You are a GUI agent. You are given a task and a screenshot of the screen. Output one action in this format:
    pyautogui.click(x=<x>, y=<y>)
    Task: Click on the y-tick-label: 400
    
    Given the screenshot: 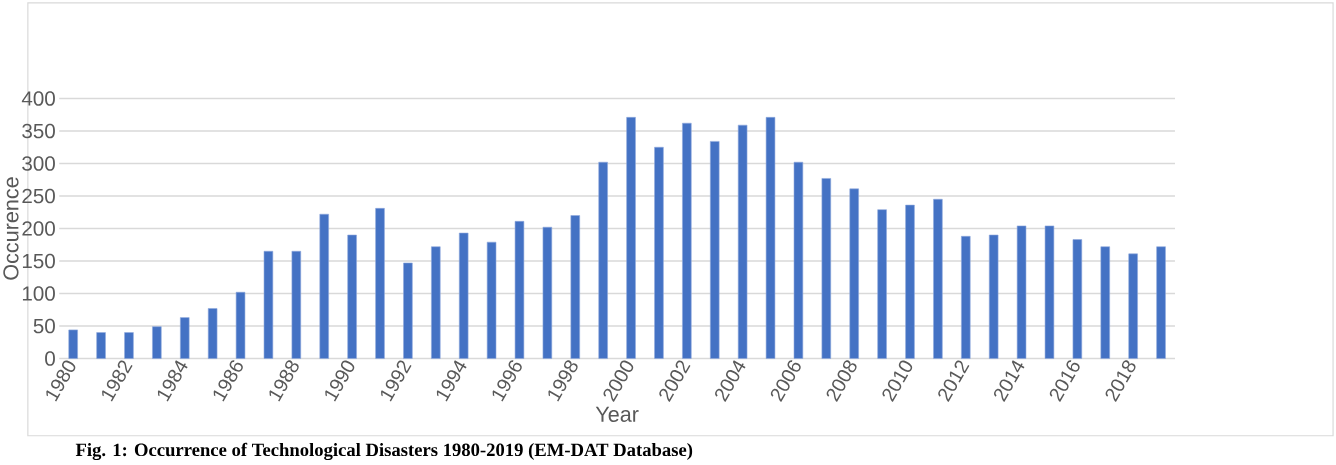 What is the action you would take?
    pyautogui.click(x=38, y=98)
    